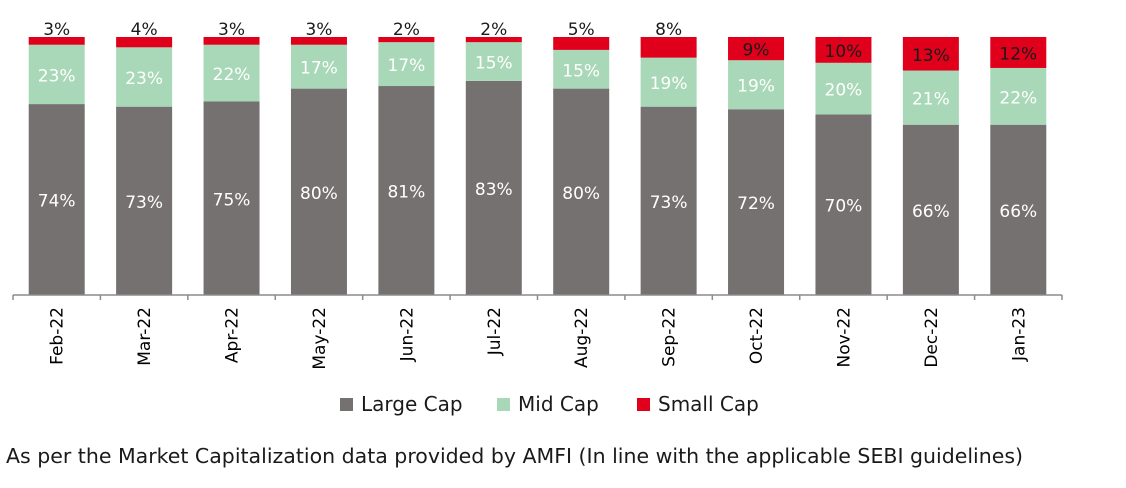 The width and height of the screenshot is (1126, 488). What do you see at coordinates (582, 337) in the screenshot?
I see `x-tick-label: Aug-22` at bounding box center [582, 337].